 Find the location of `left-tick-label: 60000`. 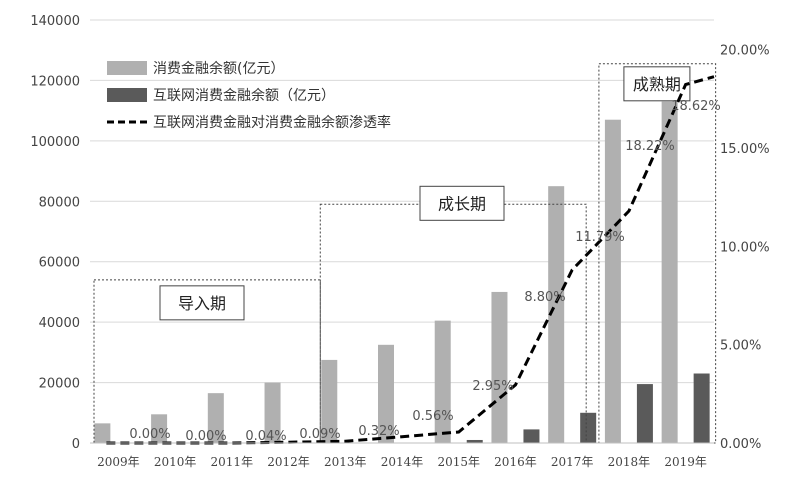

left-tick-label: 60000 is located at coordinates (59, 263).